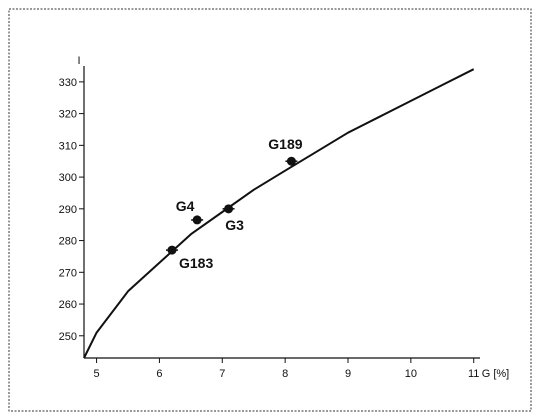 The image size is (542, 420). Describe the element at coordinates (68, 146) in the screenshot. I see `y-tick-label: 310` at that location.